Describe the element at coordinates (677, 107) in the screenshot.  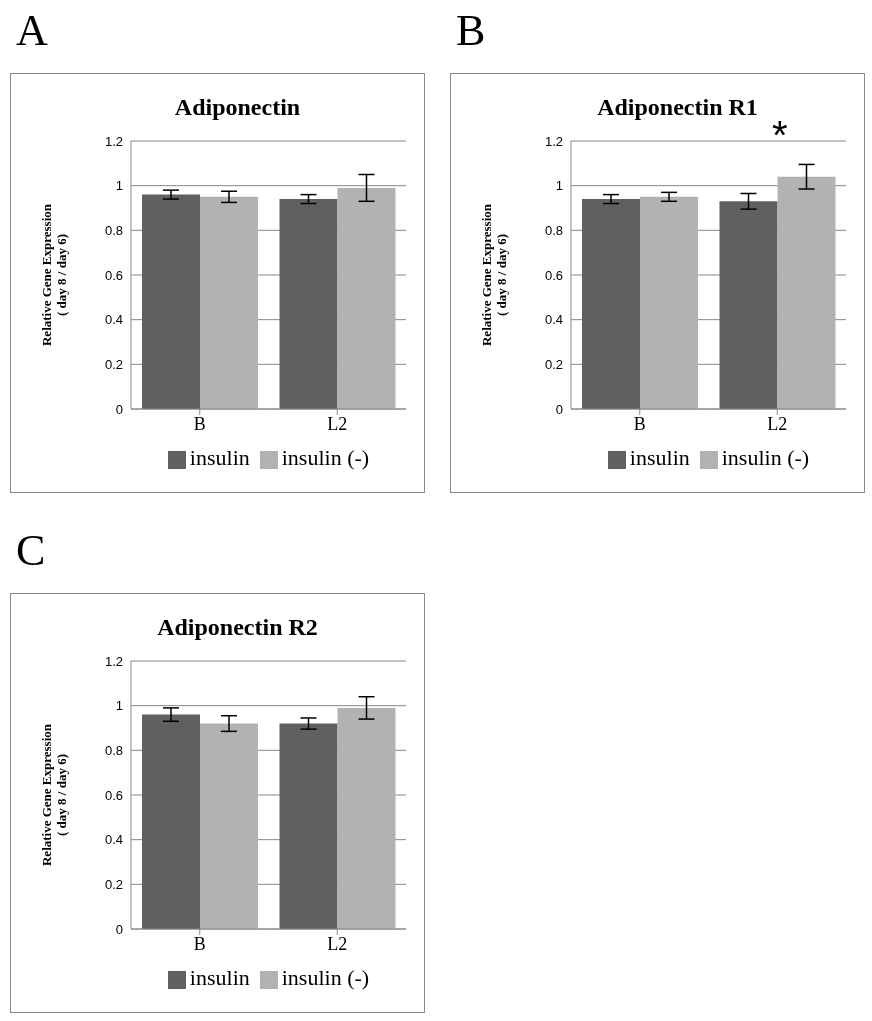
I see `chart-title: Adiponectin R1` at that location.